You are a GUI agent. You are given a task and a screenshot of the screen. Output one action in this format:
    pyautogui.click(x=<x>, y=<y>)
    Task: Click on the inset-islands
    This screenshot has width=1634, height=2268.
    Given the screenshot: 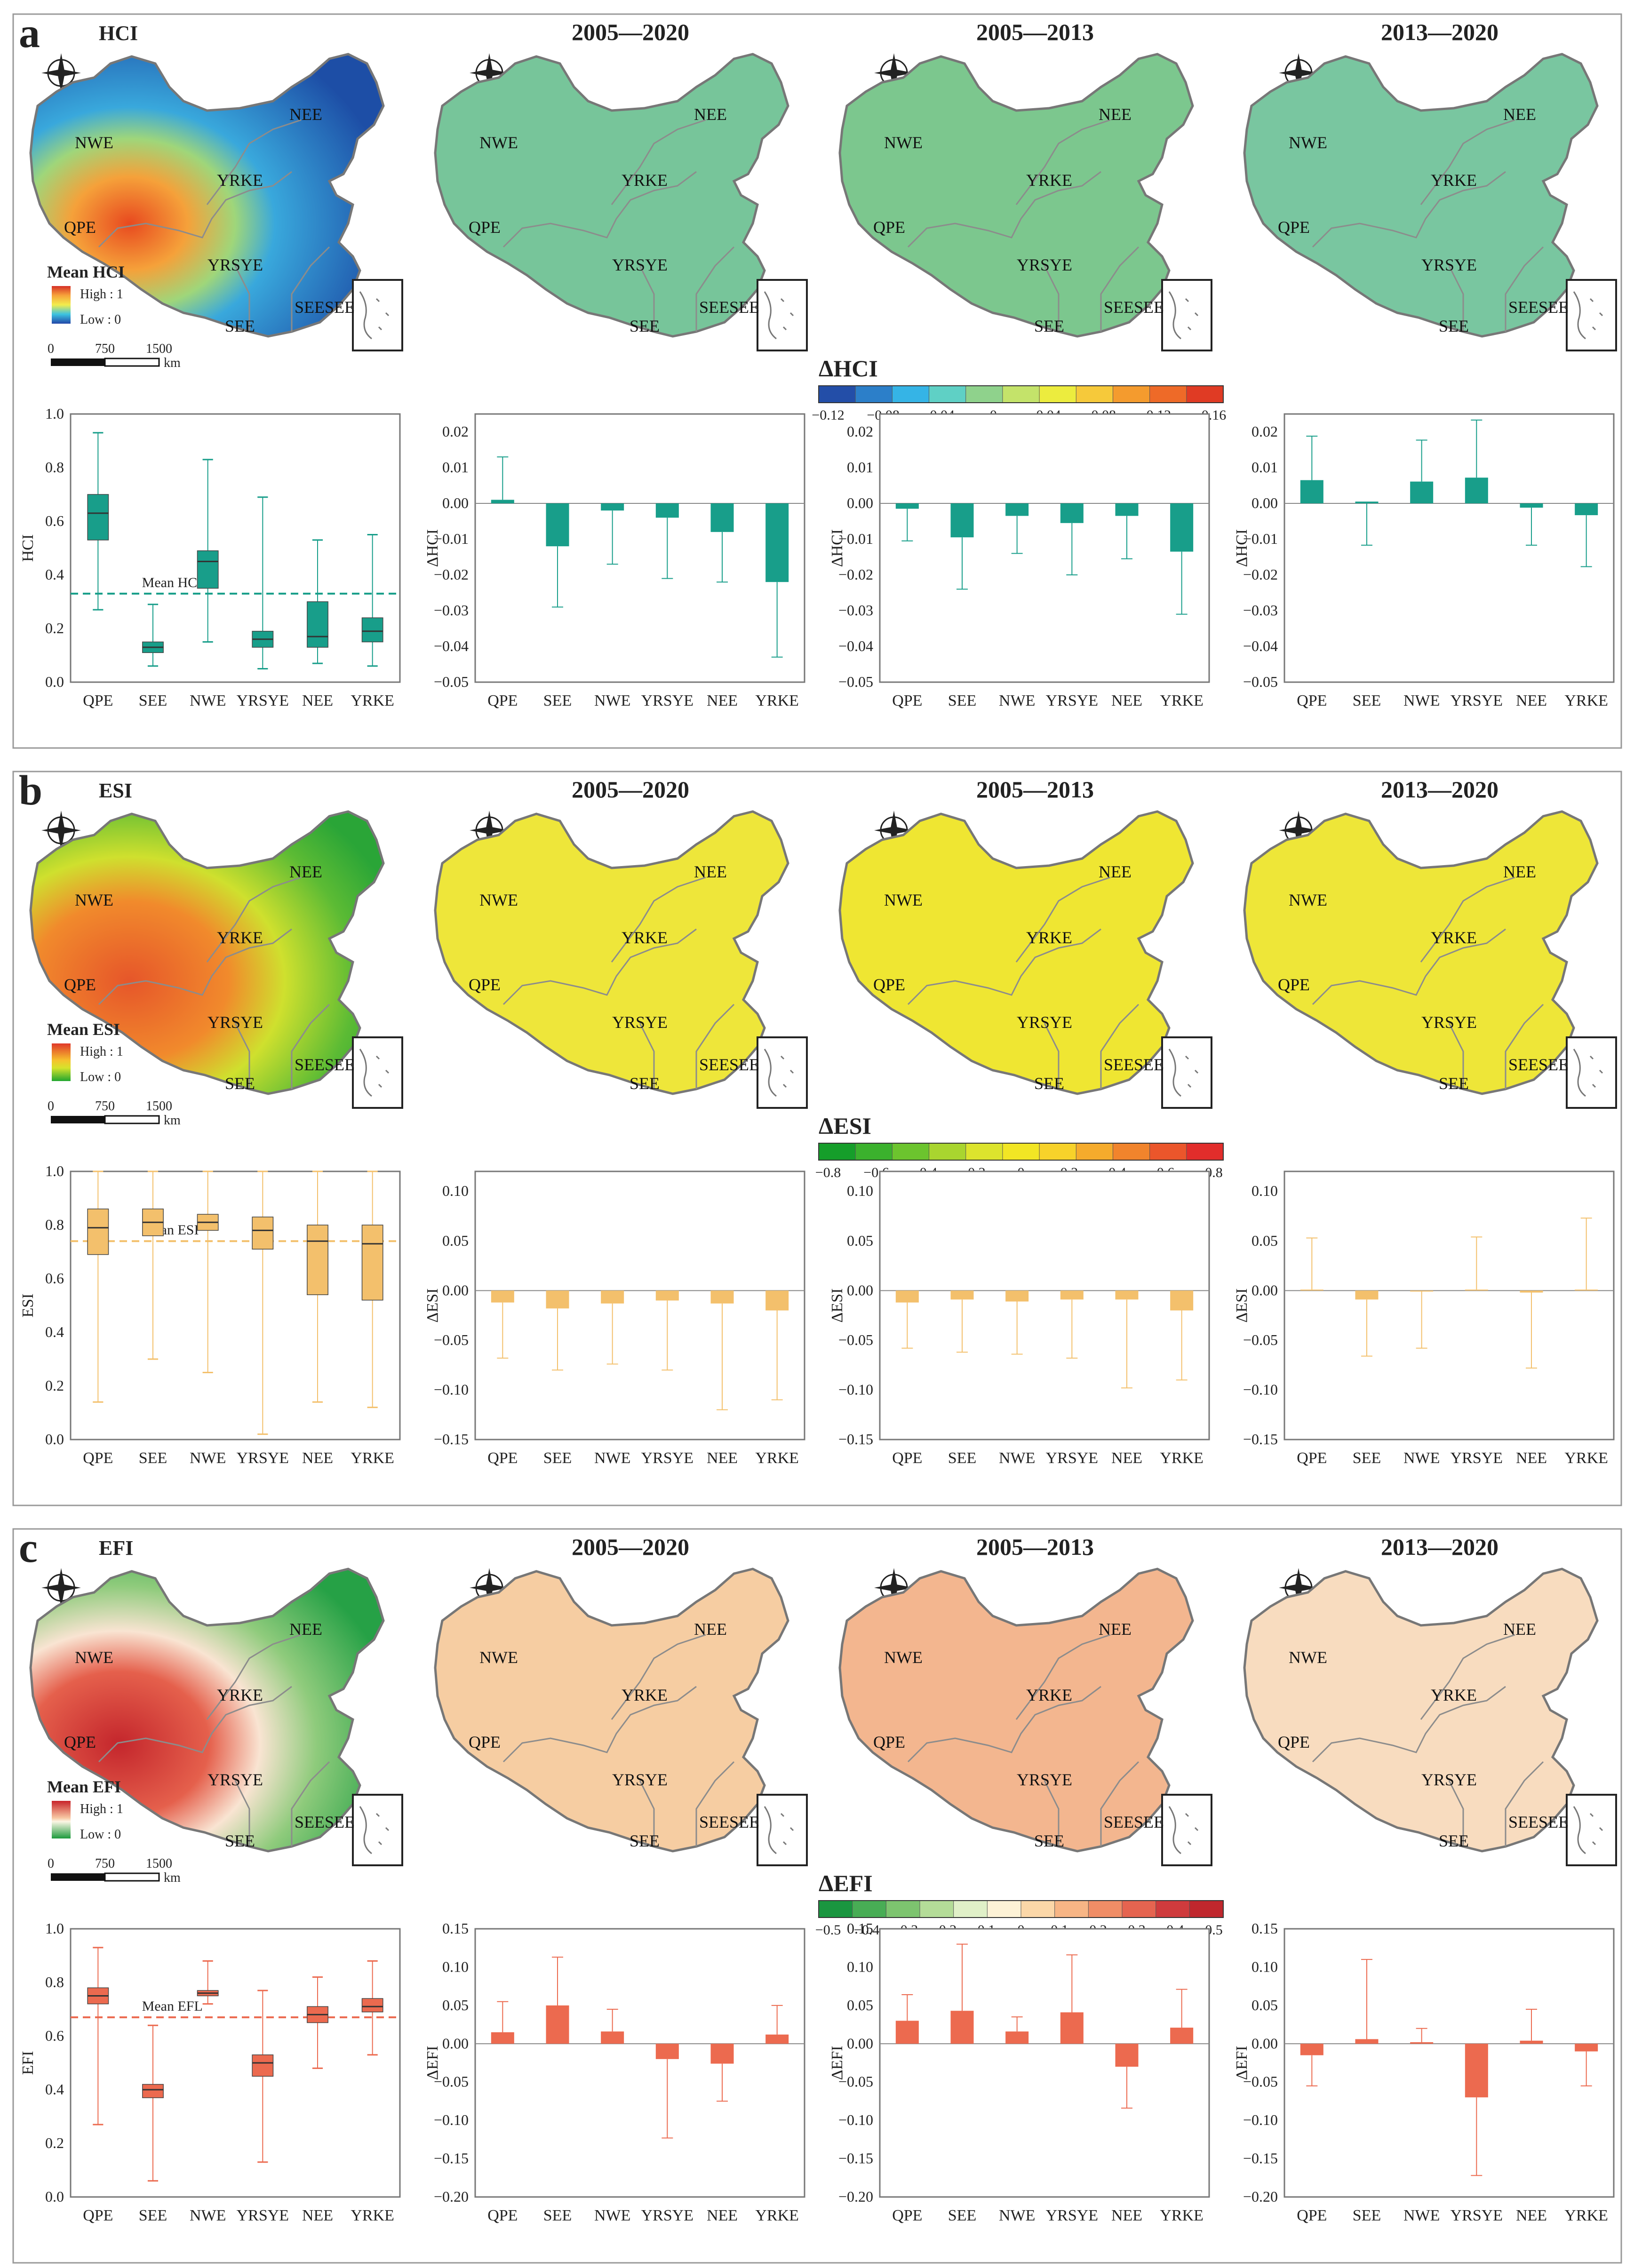 What is the action you would take?
    pyautogui.click(x=1183, y=315)
    